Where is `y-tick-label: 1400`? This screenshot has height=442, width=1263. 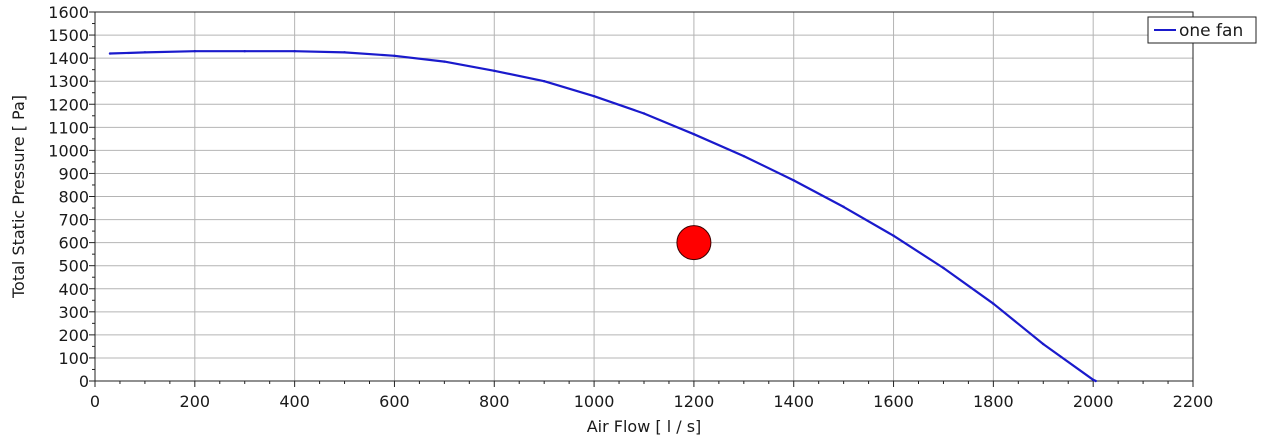
y-tick-label: 1400 is located at coordinates (68, 58).